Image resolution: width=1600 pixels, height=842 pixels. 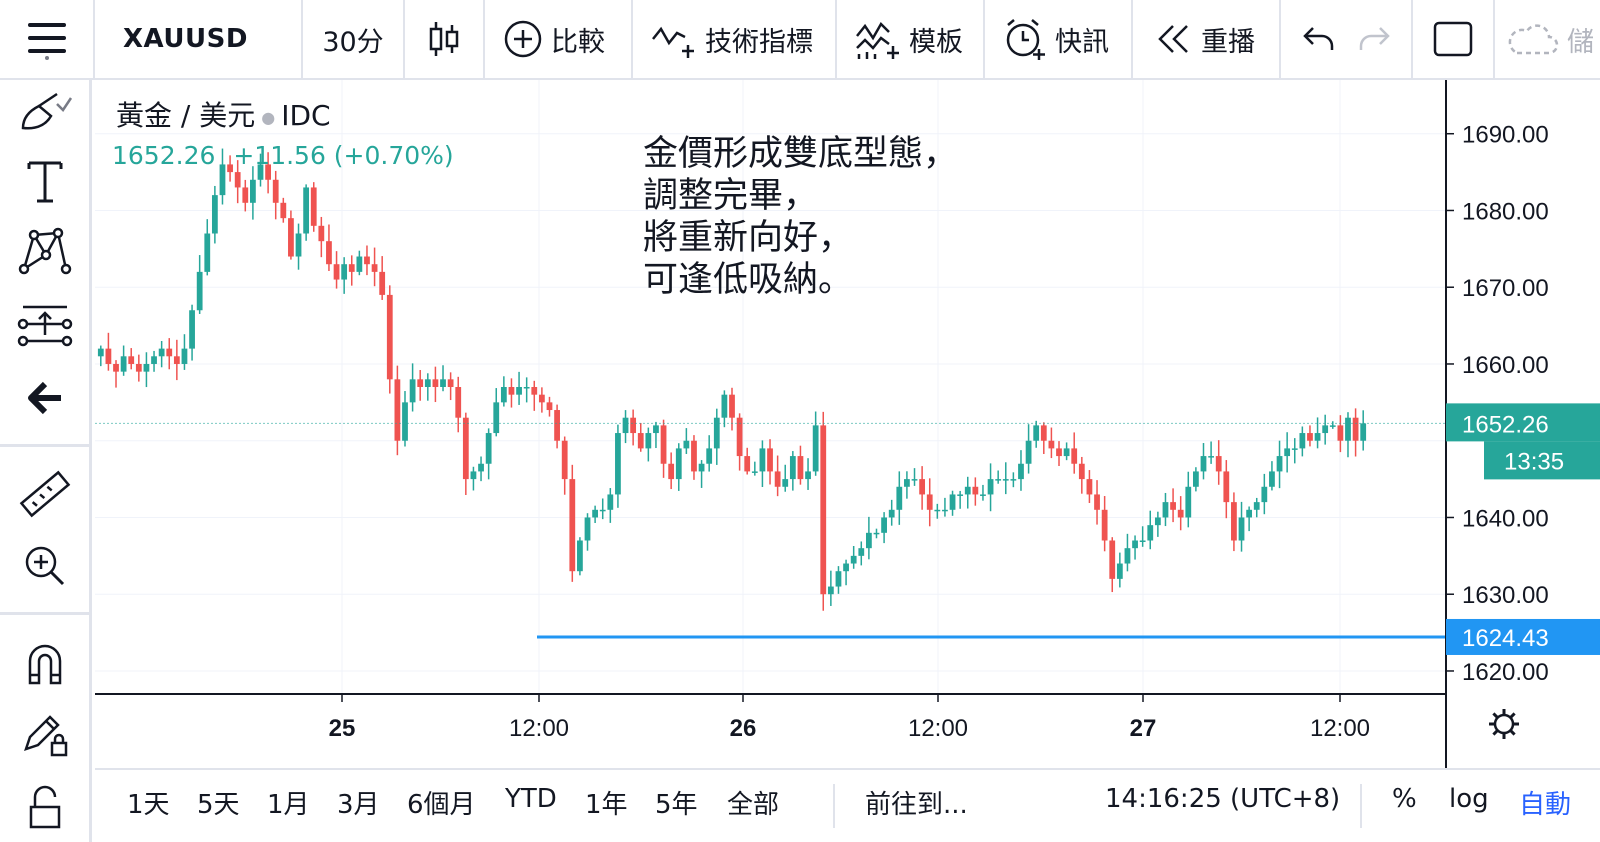 I want to click on clock-timezone: 14:16:25 (UTC+8), so click(x=1223, y=799).